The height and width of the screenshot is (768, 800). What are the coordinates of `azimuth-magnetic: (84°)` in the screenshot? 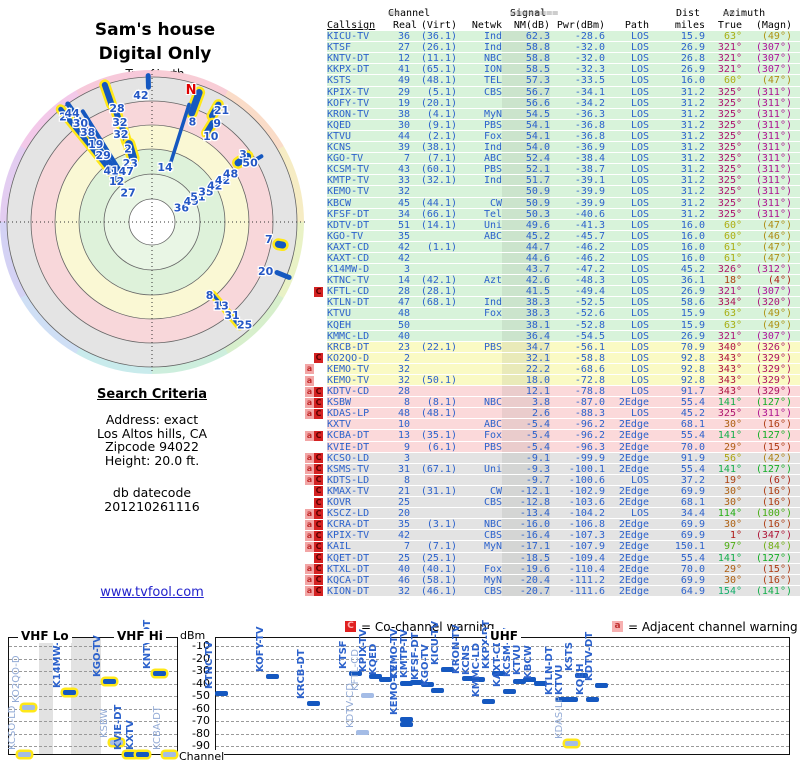 It's located at (776, 547).